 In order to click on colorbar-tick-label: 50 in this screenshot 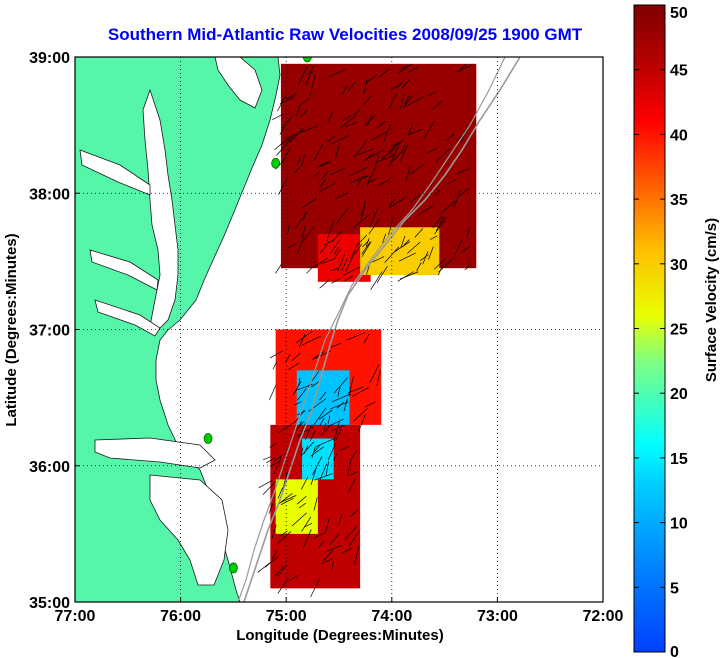, I will do `click(679, 13)`.